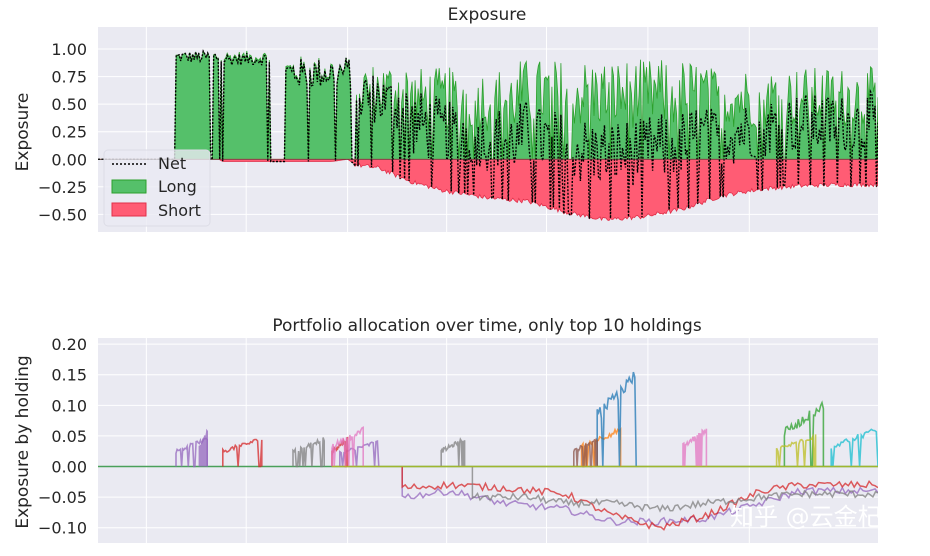 Image resolution: width=930 pixels, height=556 pixels. Describe the element at coordinates (488, 189) in the screenshot. I see `short-area` at that location.